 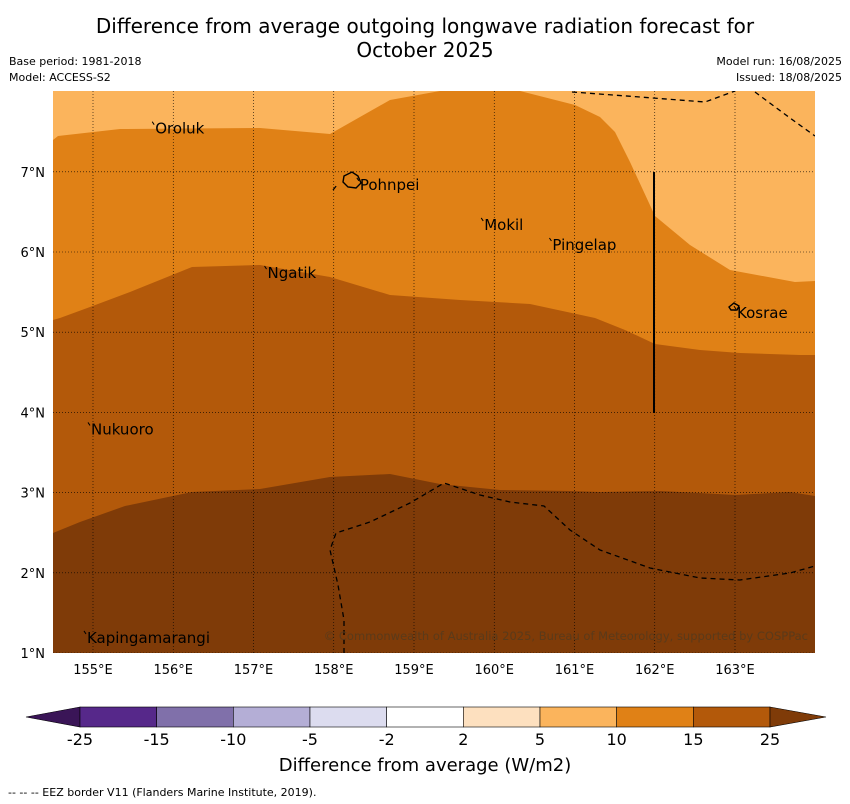 I want to click on kosrae-coastline, so click(x=734, y=306).